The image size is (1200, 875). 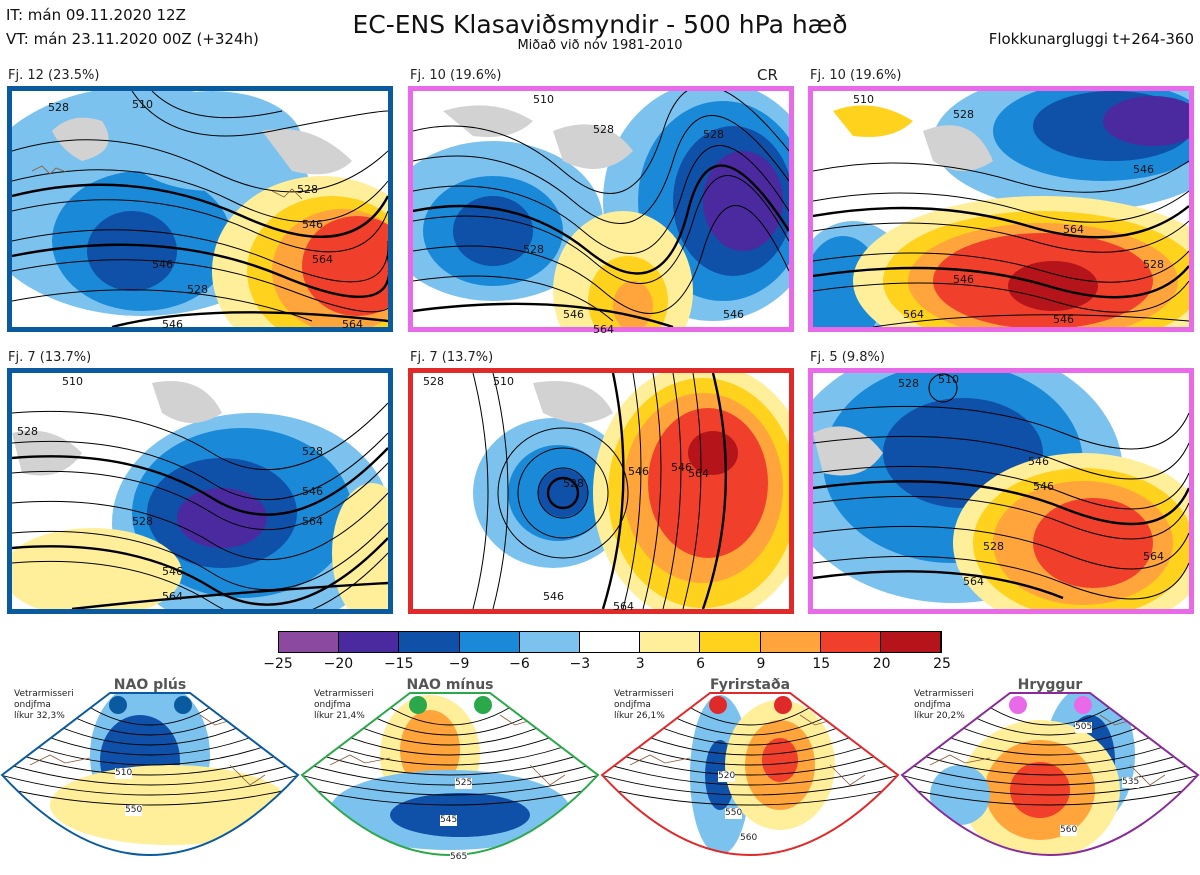 What do you see at coordinates (459, 664) in the screenshot?
I see `colorbar-tick-label: −9` at bounding box center [459, 664].